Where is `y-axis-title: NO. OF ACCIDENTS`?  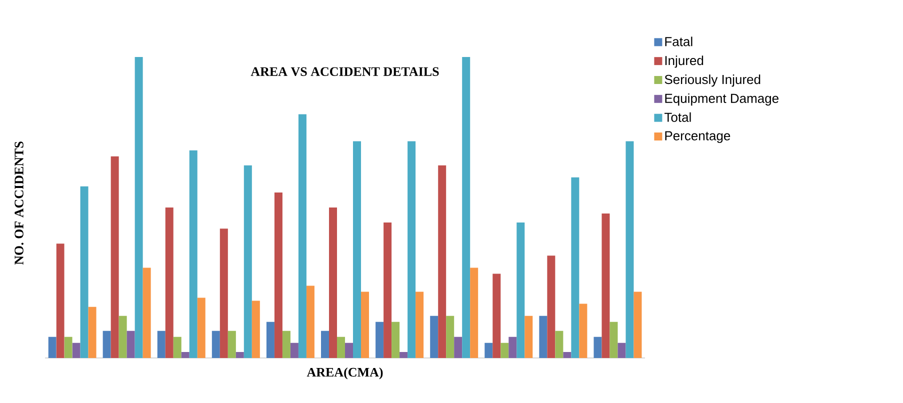
y-axis-title: NO. OF ACCIDENTS is located at coordinates (19, 203).